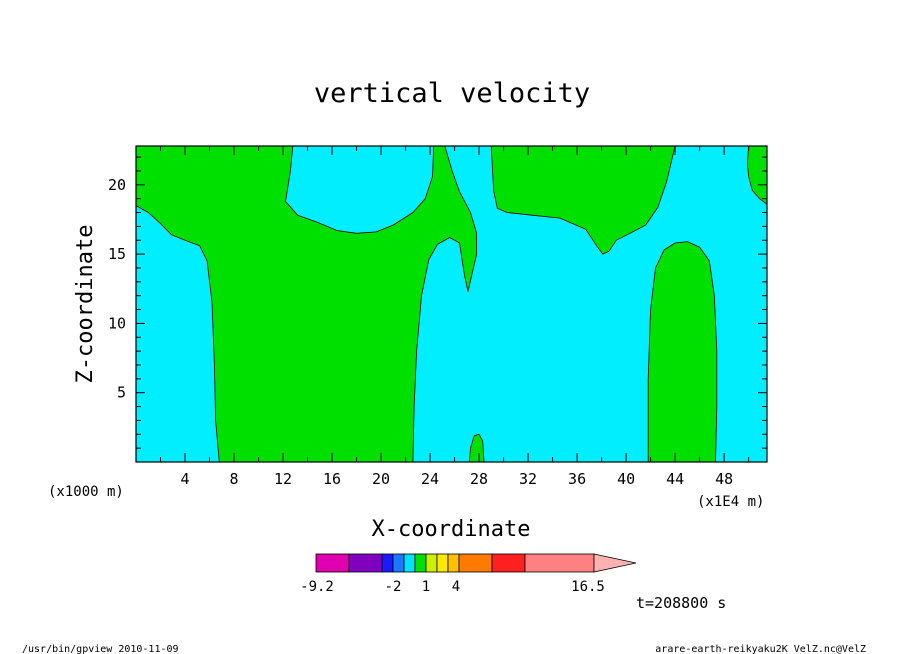 This screenshot has height=654, width=904. What do you see at coordinates (117, 323) in the screenshot?
I see `y-tick-label: 10` at bounding box center [117, 323].